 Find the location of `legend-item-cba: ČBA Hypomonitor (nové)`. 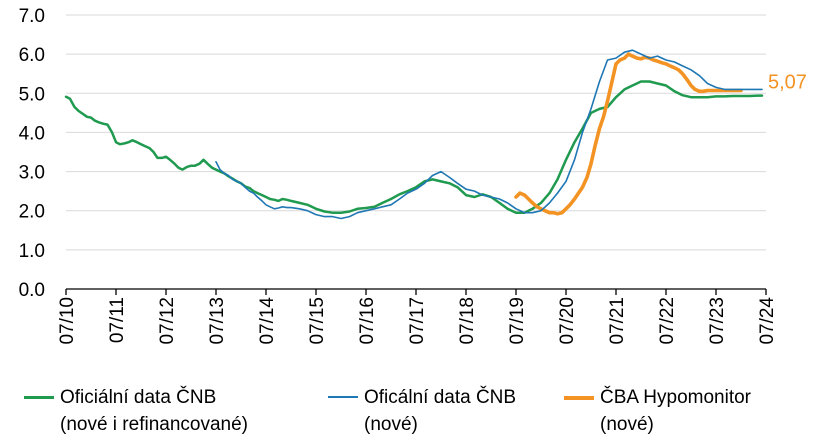

legend-item-cba: ČBA Hypomonitor (nové) is located at coordinates (657, 411).